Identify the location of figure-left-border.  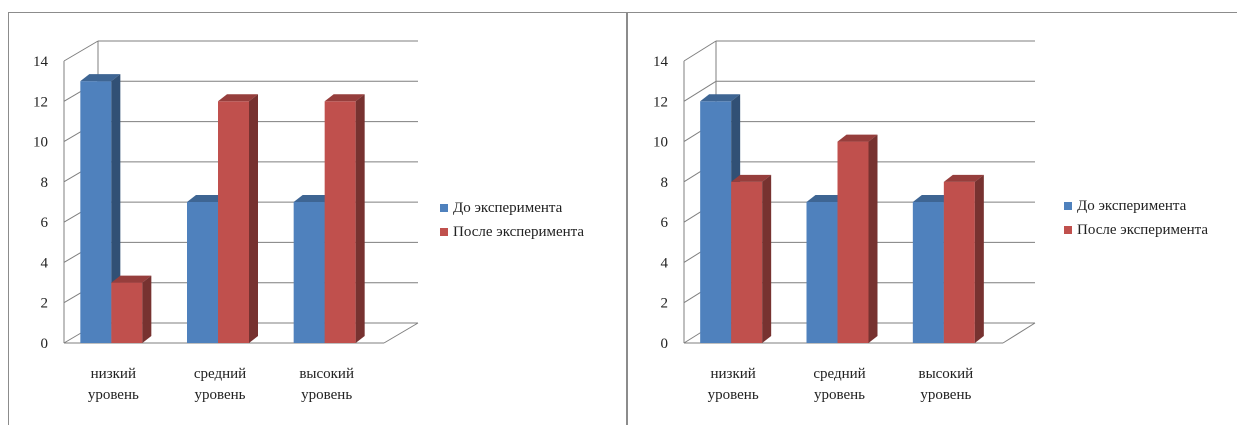
(8, 218).